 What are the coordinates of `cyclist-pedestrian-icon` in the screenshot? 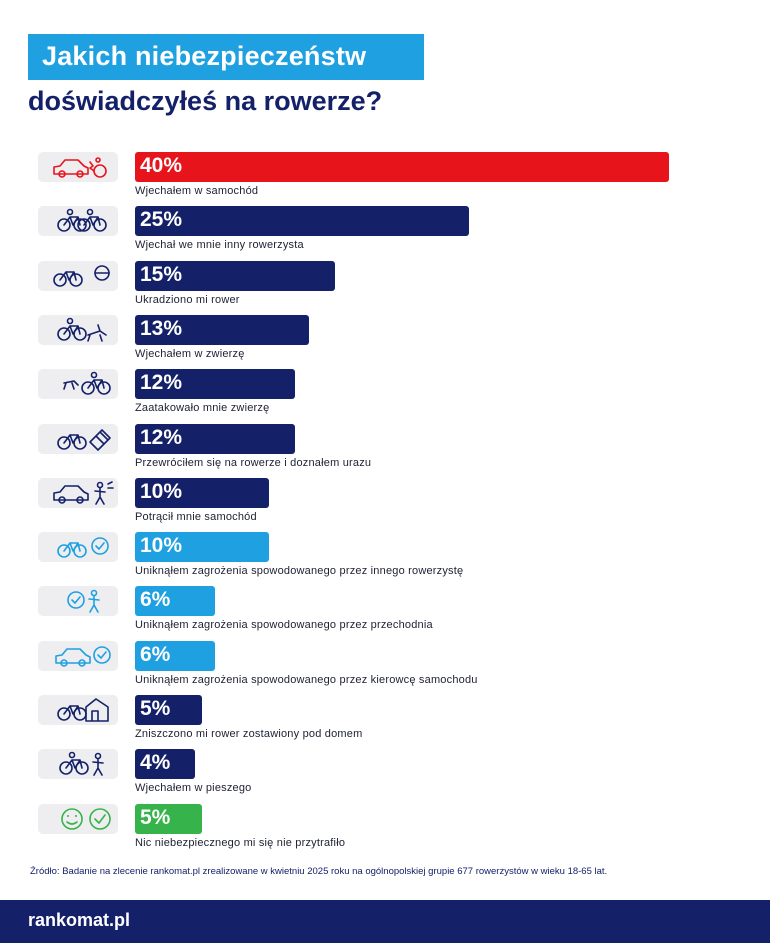 It's located at (78, 764).